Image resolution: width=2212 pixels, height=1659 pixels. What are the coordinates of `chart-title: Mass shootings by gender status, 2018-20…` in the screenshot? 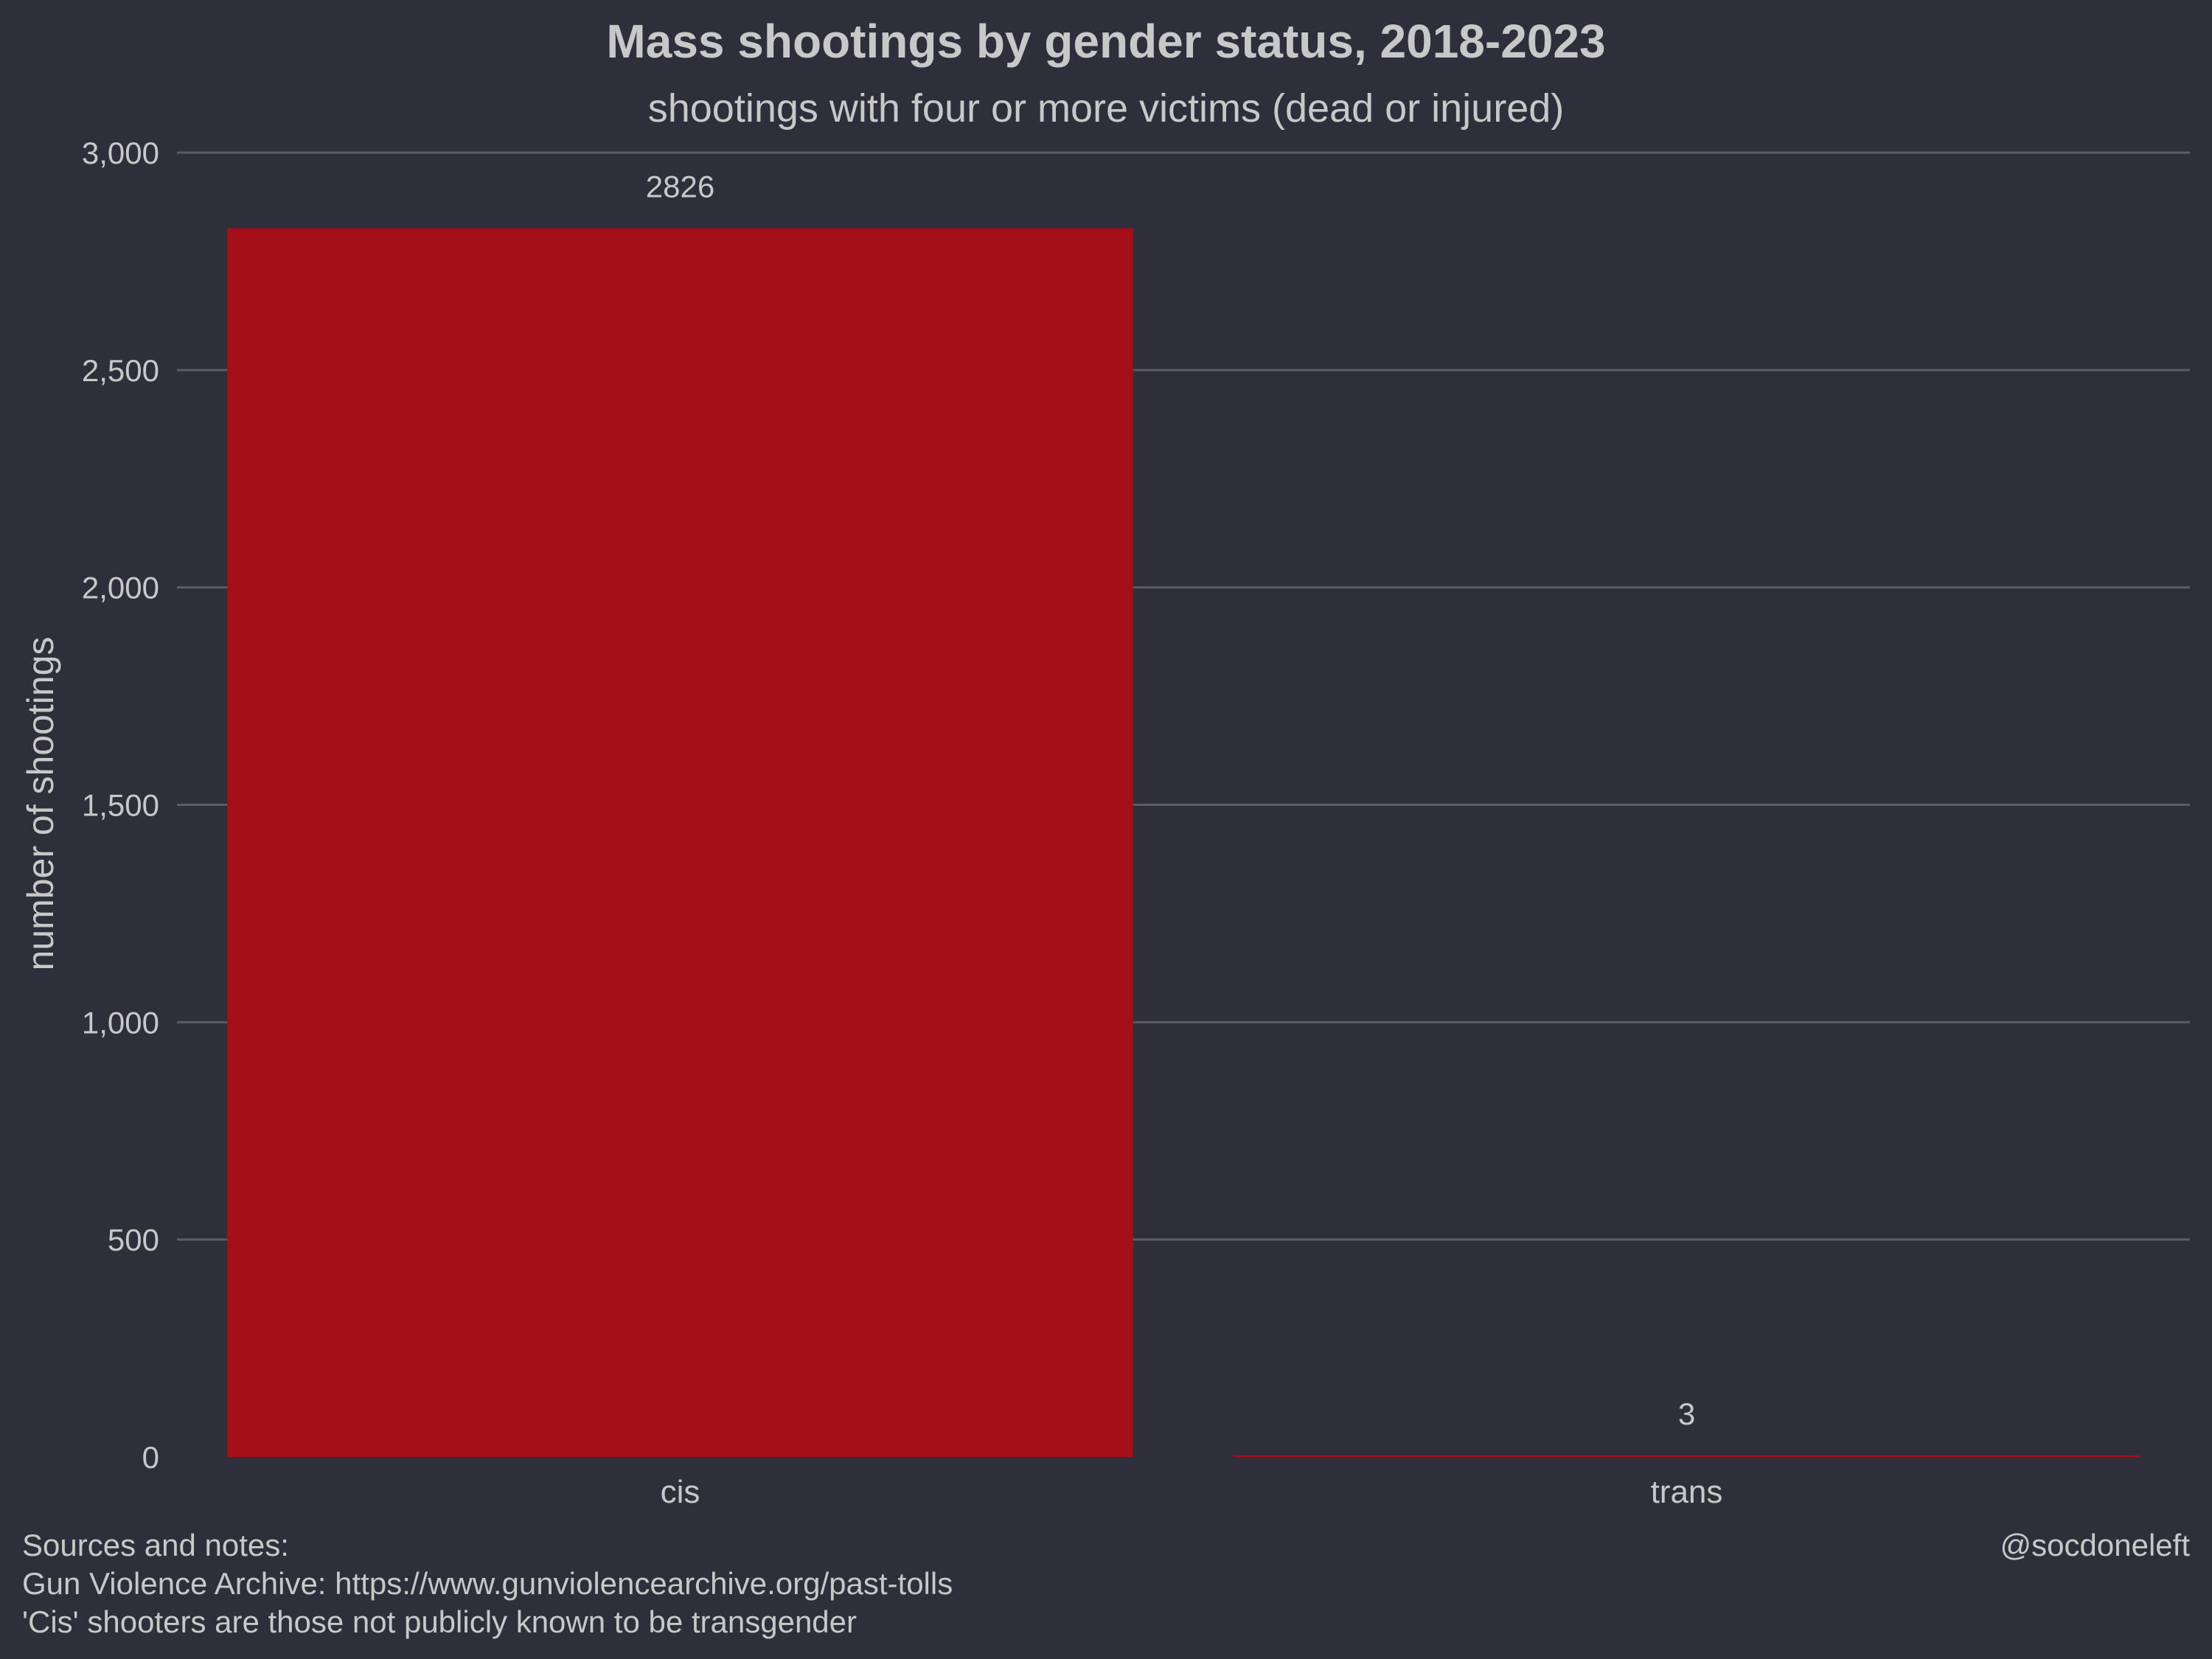 It's located at (1105, 41).